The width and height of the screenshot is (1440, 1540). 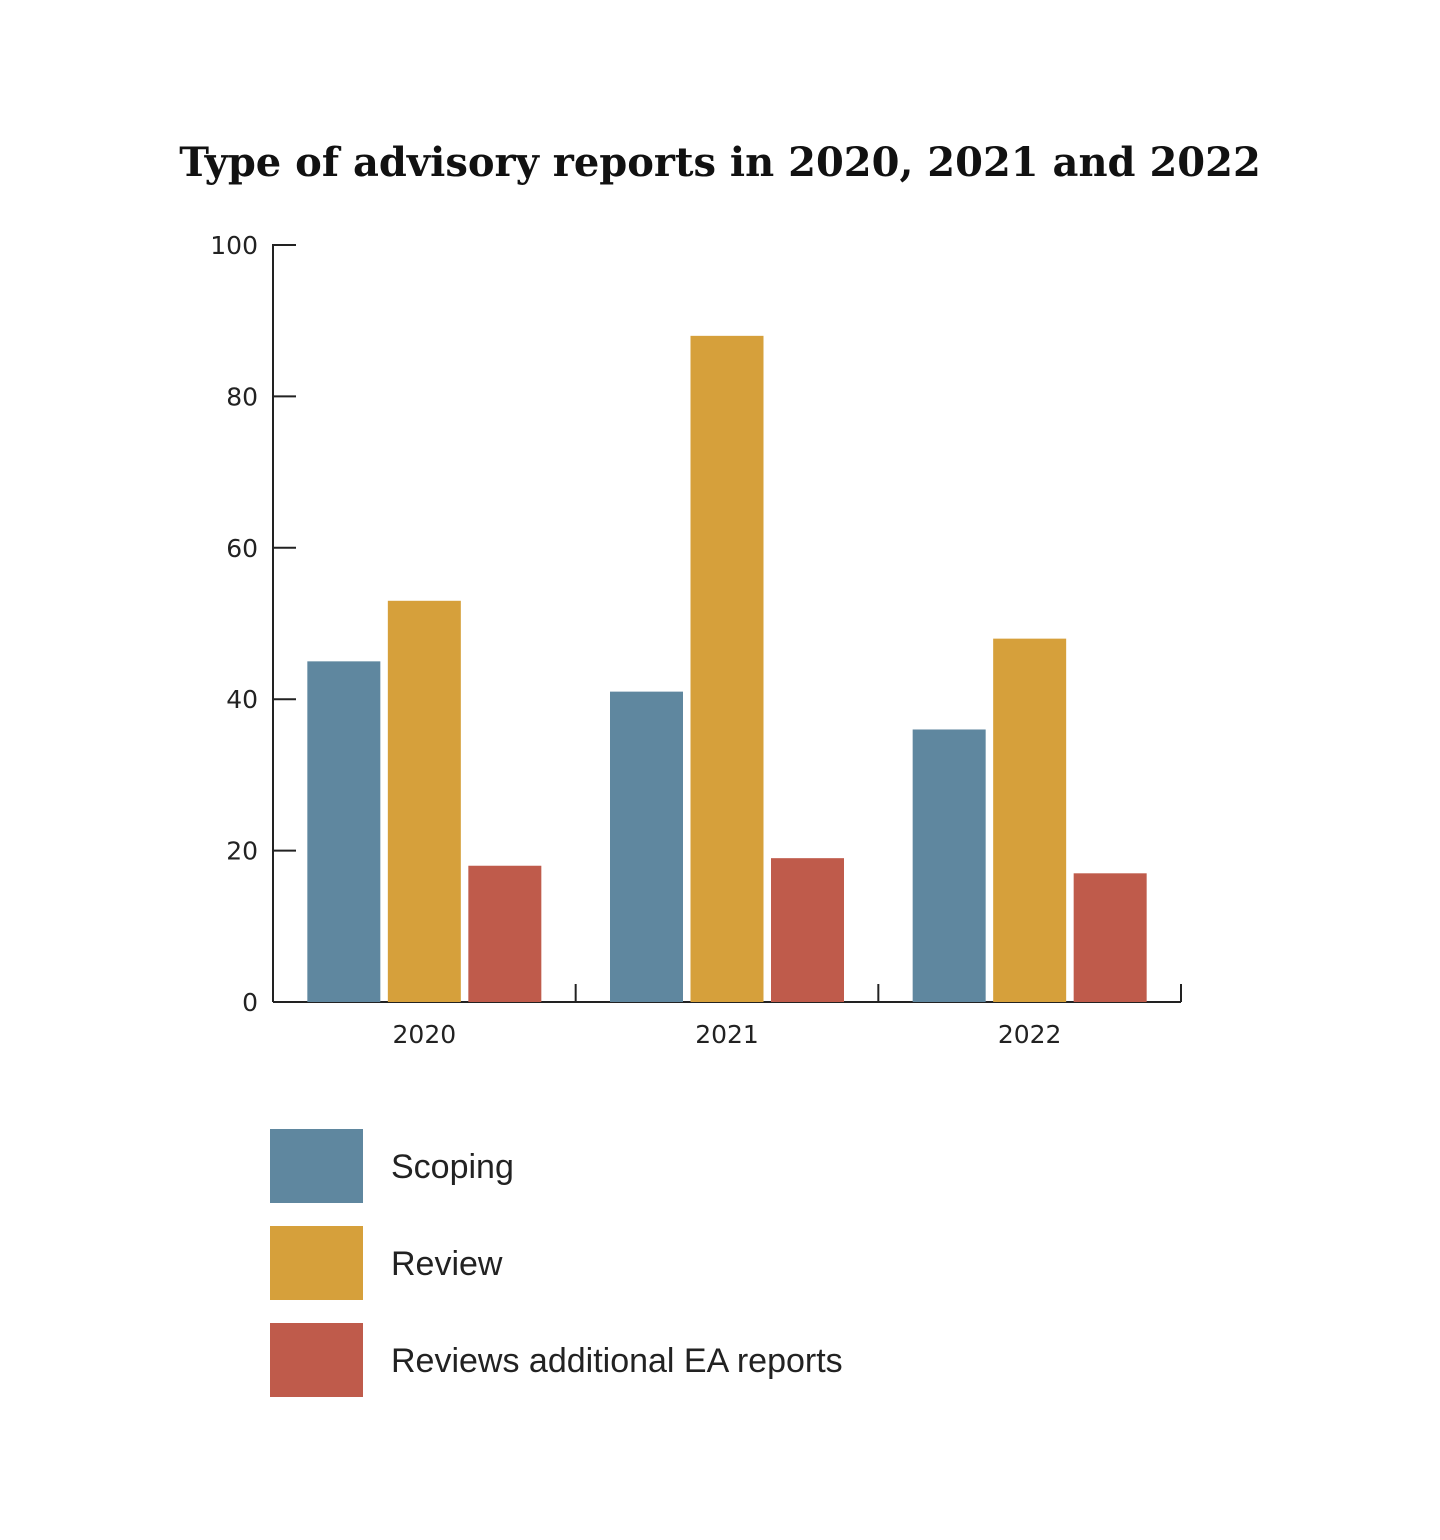 I want to click on x-tick-label: 2022, so click(x=1030, y=1034).